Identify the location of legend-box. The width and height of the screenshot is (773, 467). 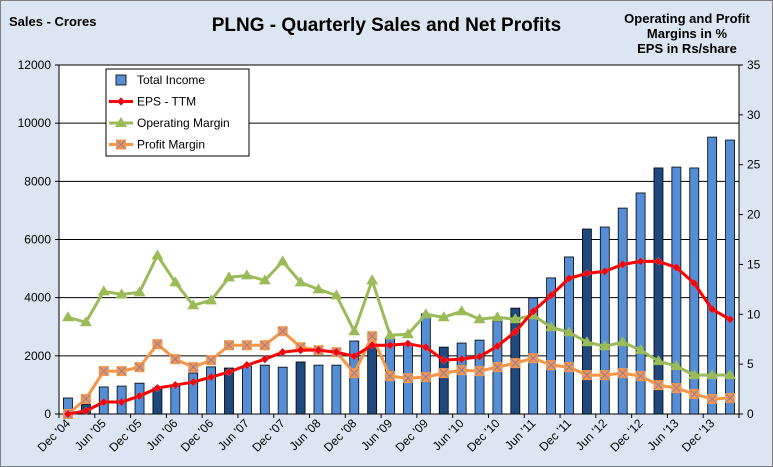
(177, 112).